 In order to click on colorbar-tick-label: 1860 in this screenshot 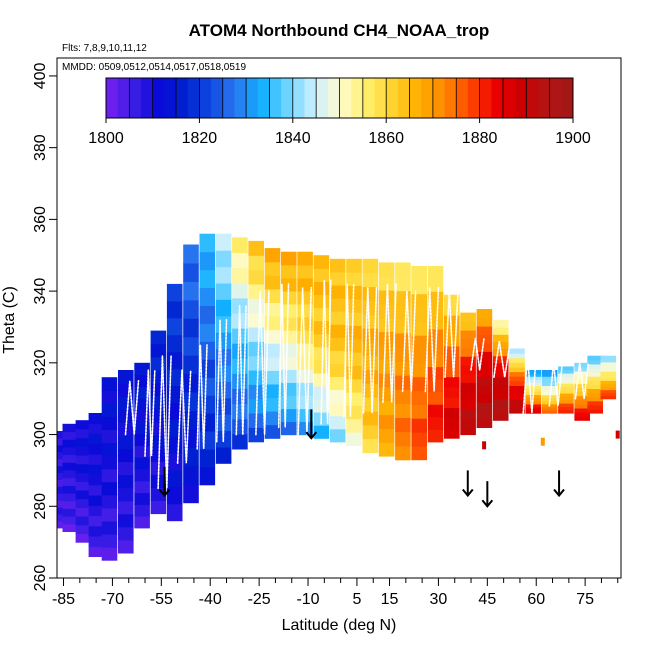, I will do `click(386, 138)`.